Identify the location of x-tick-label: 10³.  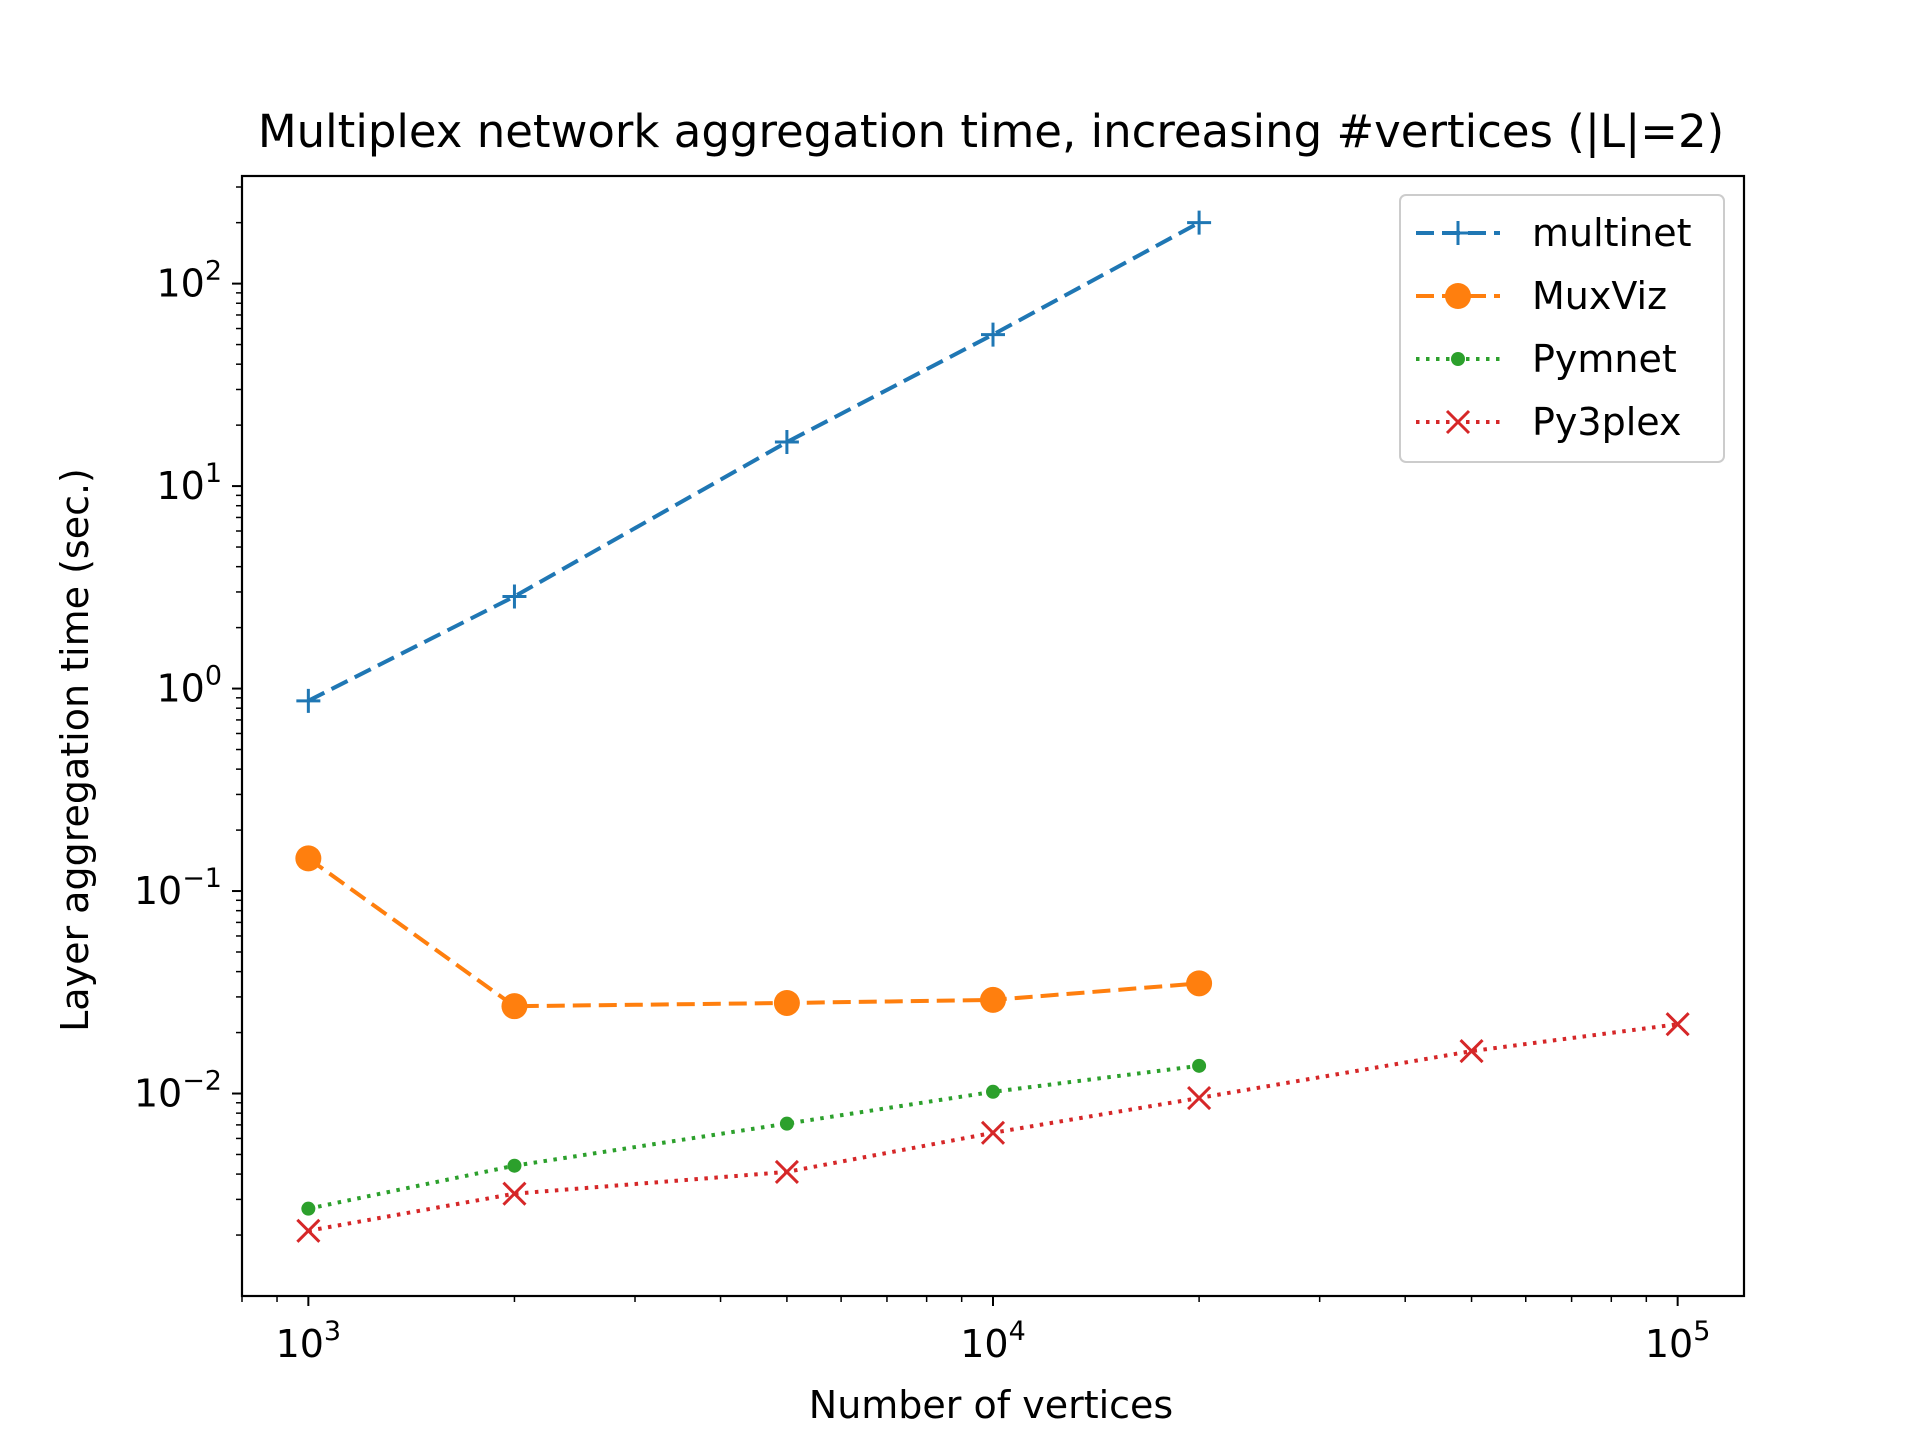
(309, 1341).